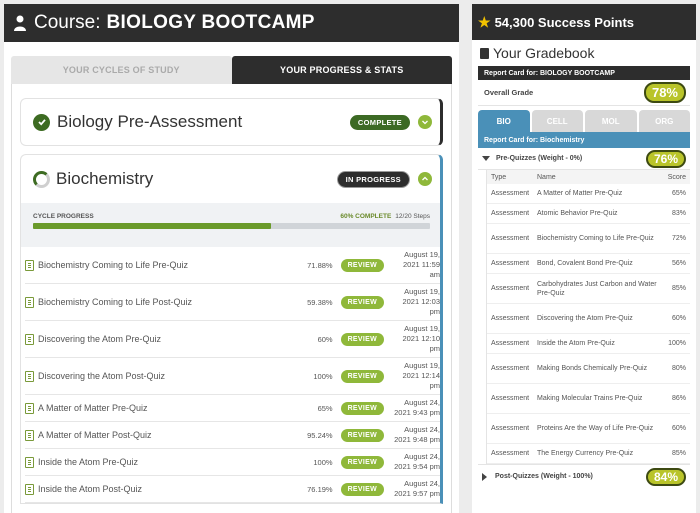 The height and width of the screenshot is (513, 700). What do you see at coordinates (100, 339) in the screenshot?
I see `quiz-name: Discovering the Atom Pre-Quiz` at bounding box center [100, 339].